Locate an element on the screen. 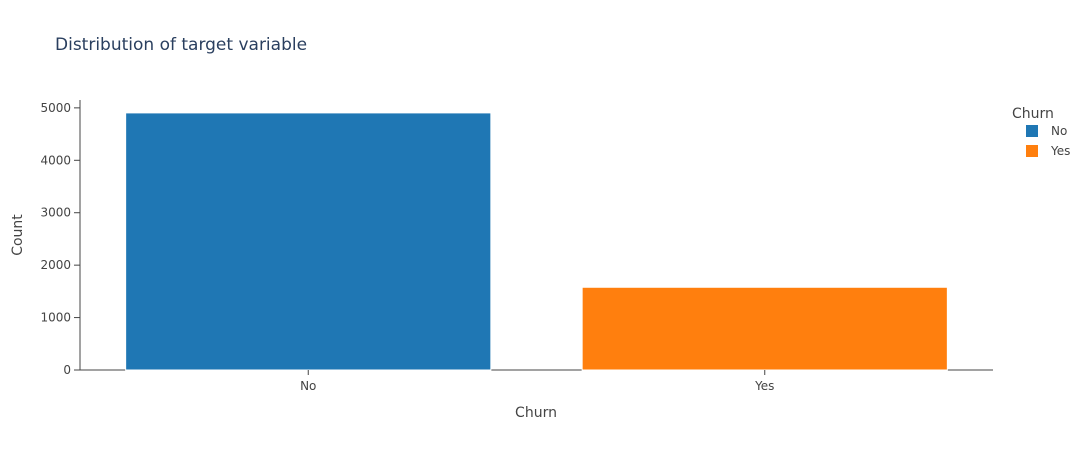 This screenshot has width=1088, height=454. legend: Churn No Yes is located at coordinates (1041, 132).